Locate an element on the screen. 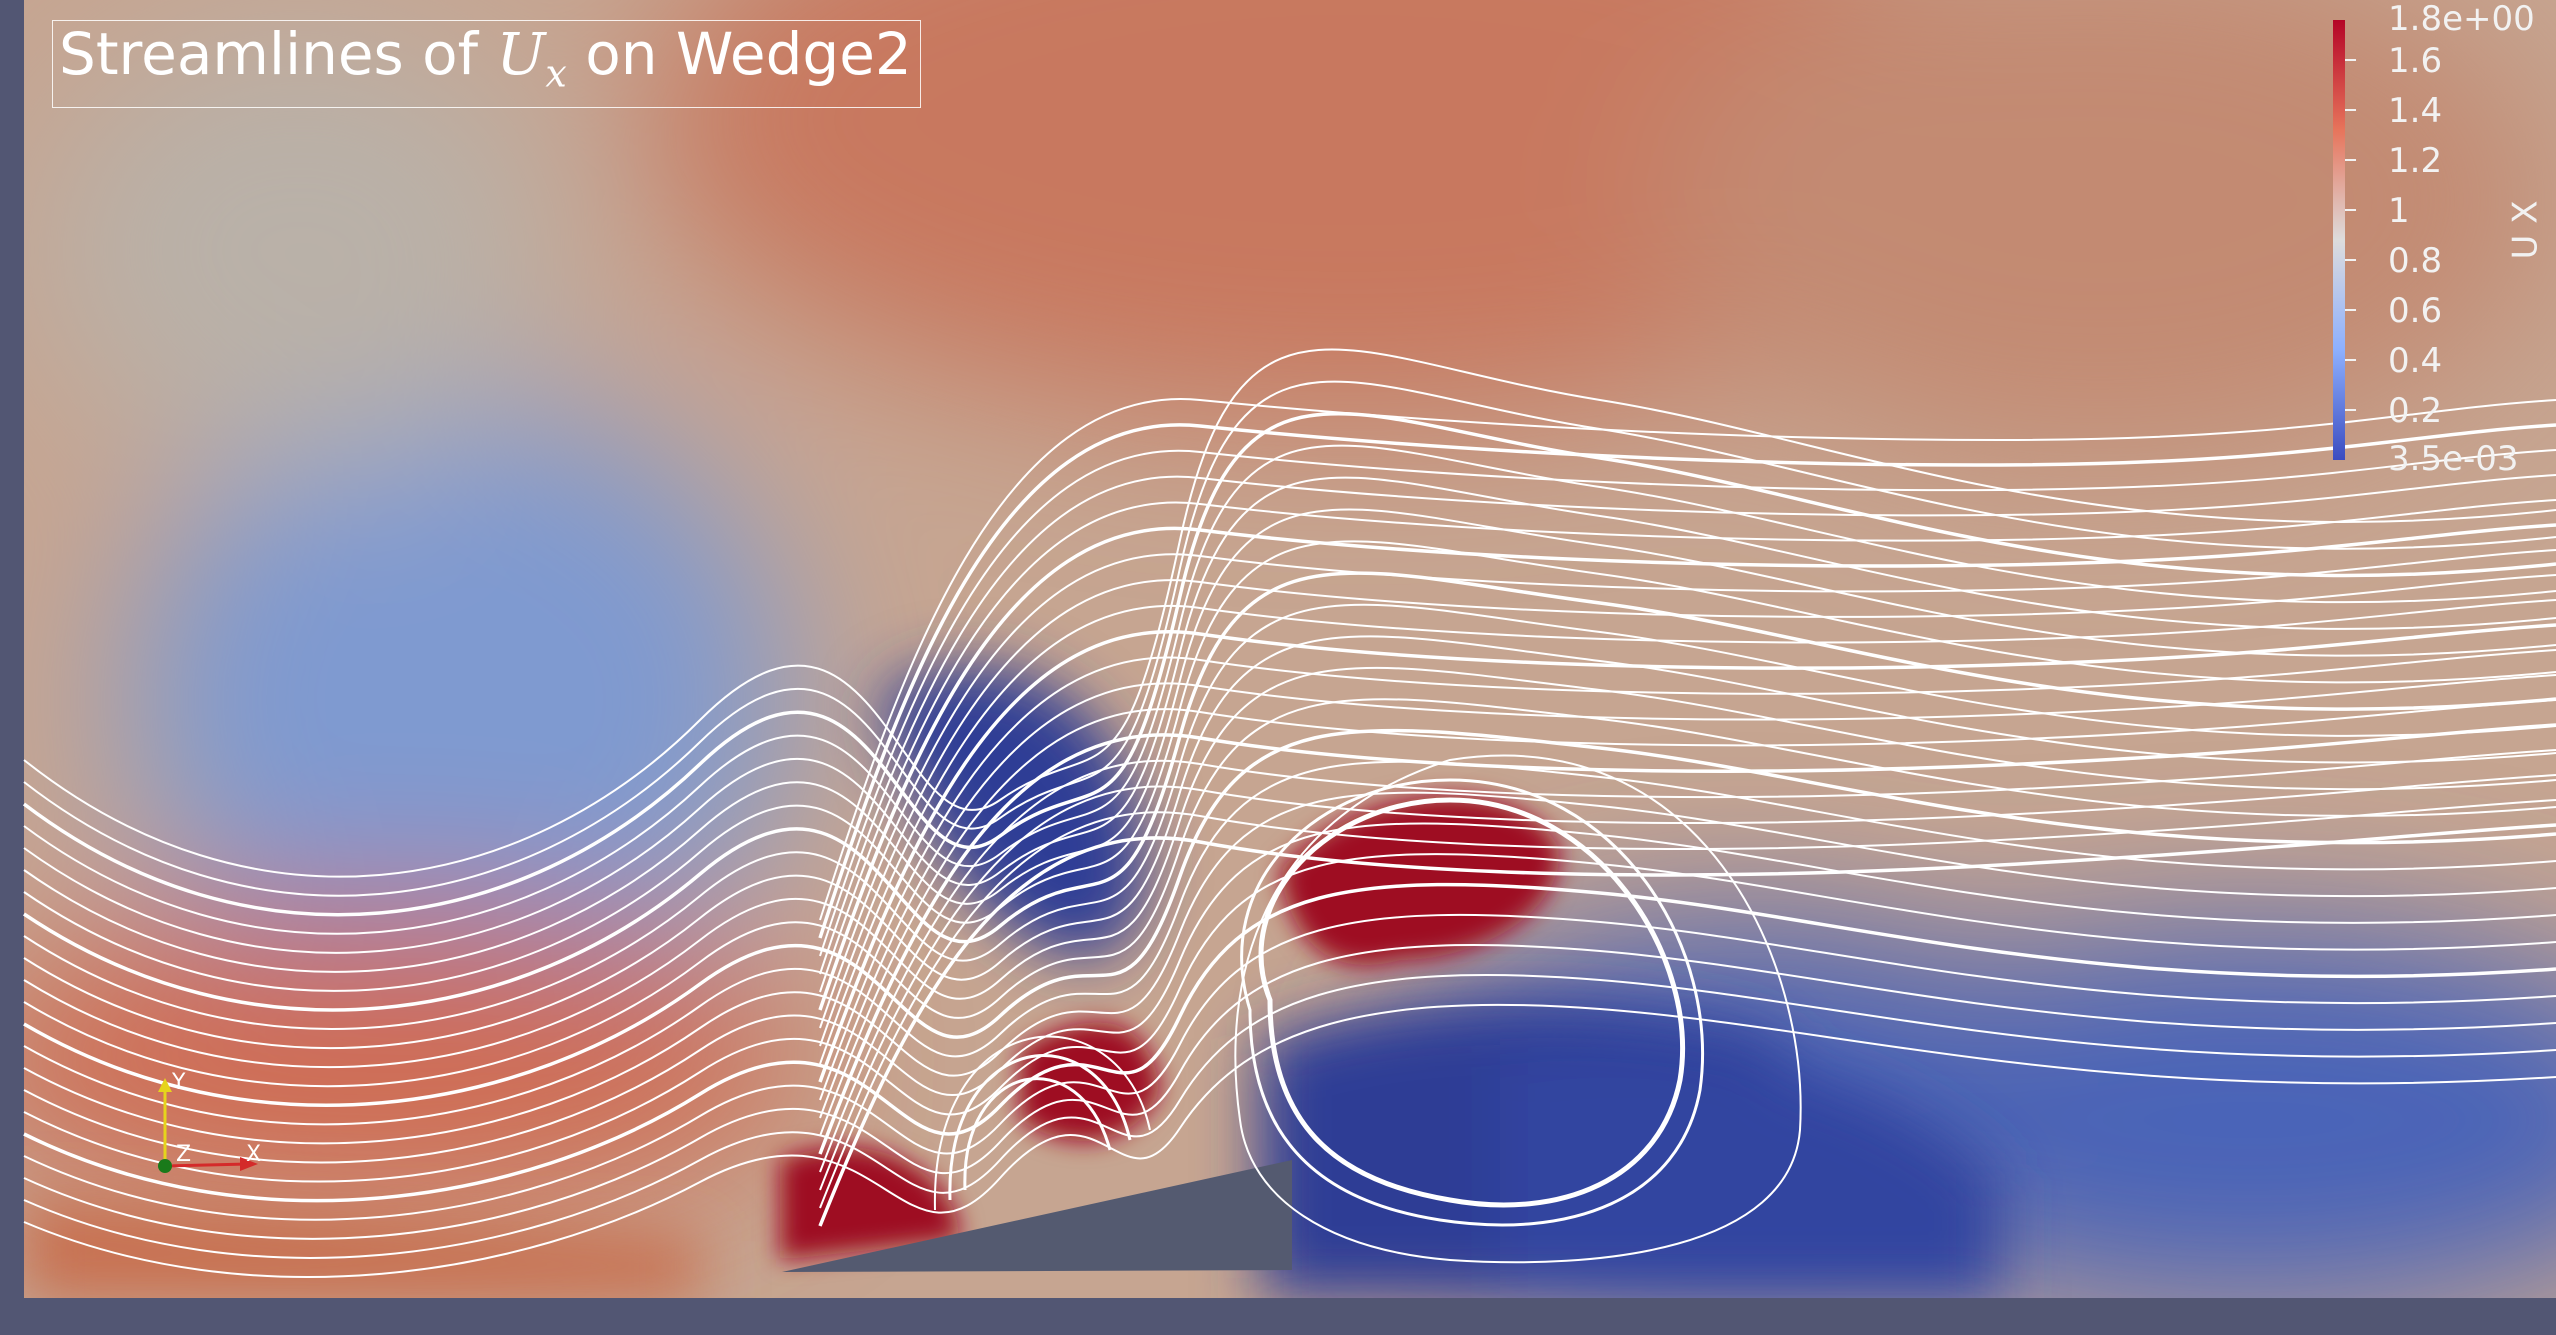  title-suffix: on Wedge2 is located at coordinates (739, 54).